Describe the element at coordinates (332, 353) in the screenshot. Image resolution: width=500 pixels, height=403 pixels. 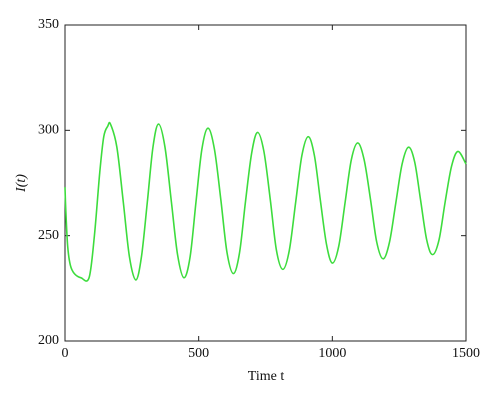
I see `x-tick-label: 1000` at that location.